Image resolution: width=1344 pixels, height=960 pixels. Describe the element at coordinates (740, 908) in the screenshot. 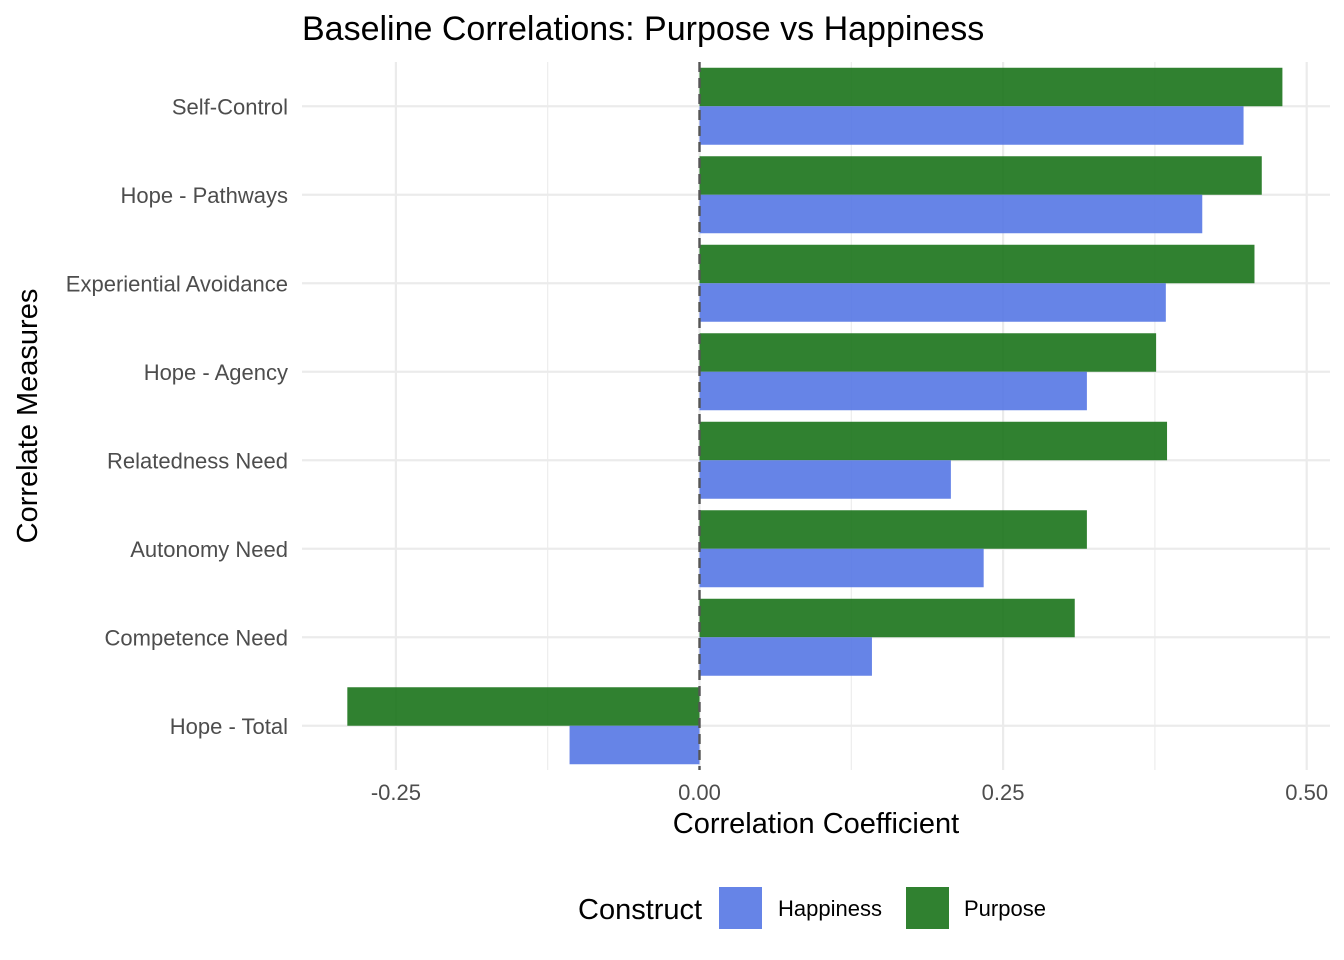

I see `legend-swatch-happiness` at that location.